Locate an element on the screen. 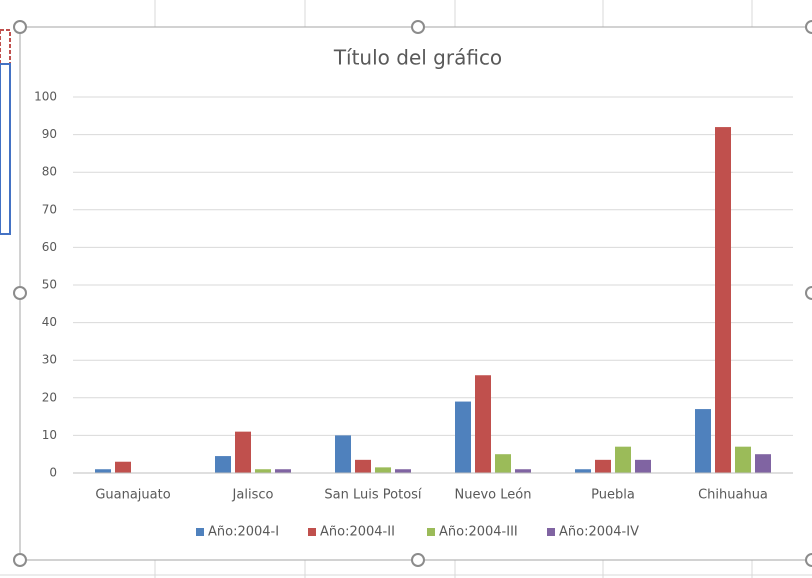 This screenshot has width=812, height=578. x-tick-label: Guanajuato is located at coordinates (132, 495).